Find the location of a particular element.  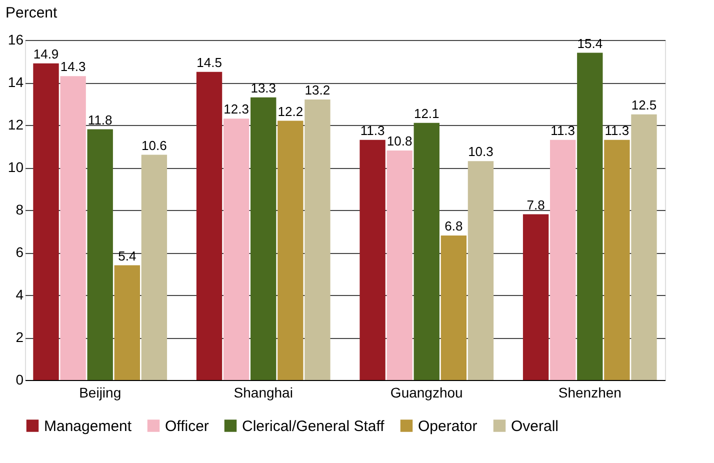

data-label: 10.8 is located at coordinates (399, 141).